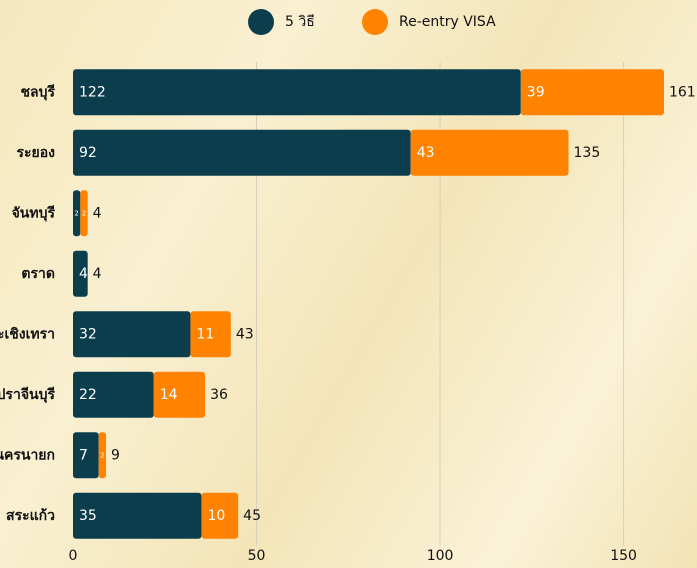 Image resolution: width=697 pixels, height=568 pixels. I want to click on bar-value-label: 32, so click(88, 334).